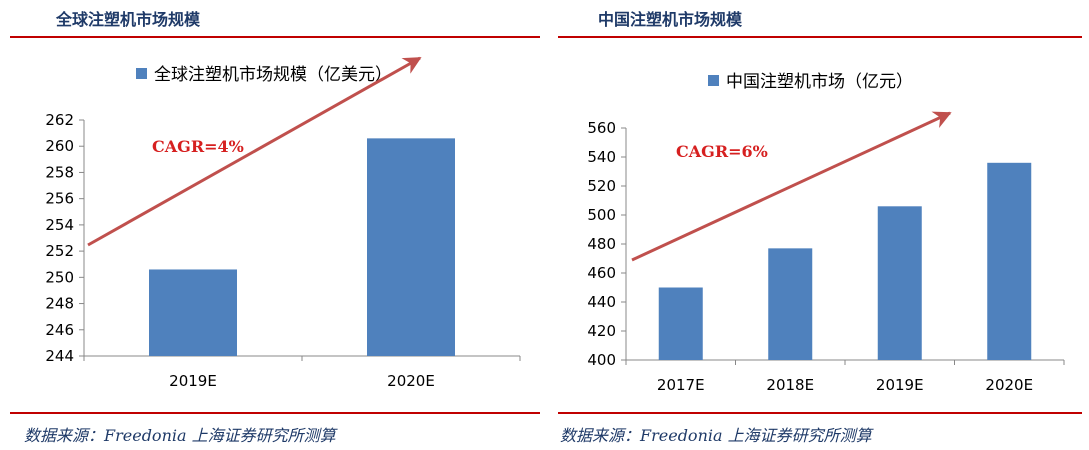 This screenshot has height=450, width=1089. Describe the element at coordinates (601, 244) in the screenshot. I see `y-tick-label: 480` at that location.